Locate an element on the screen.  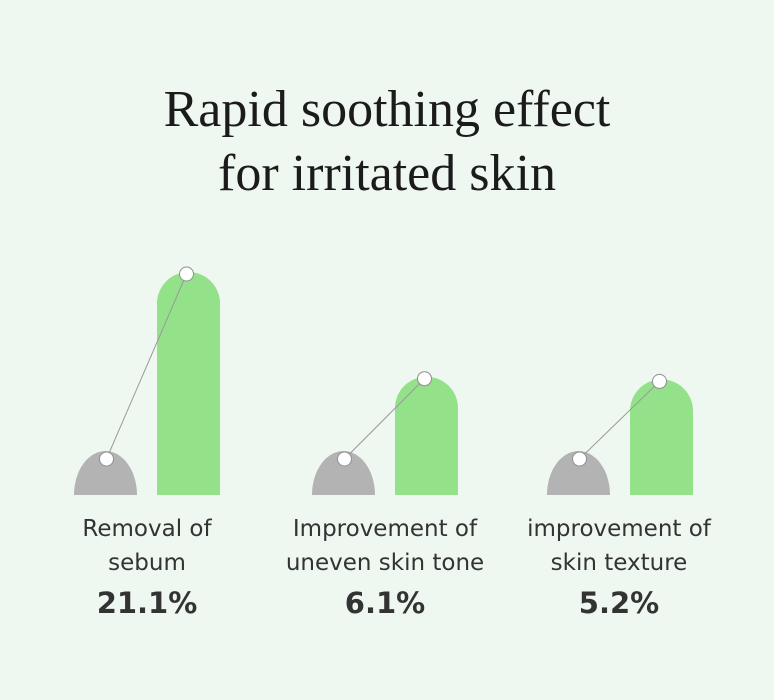
category-label-line: sebum is located at coordinates (147, 563).